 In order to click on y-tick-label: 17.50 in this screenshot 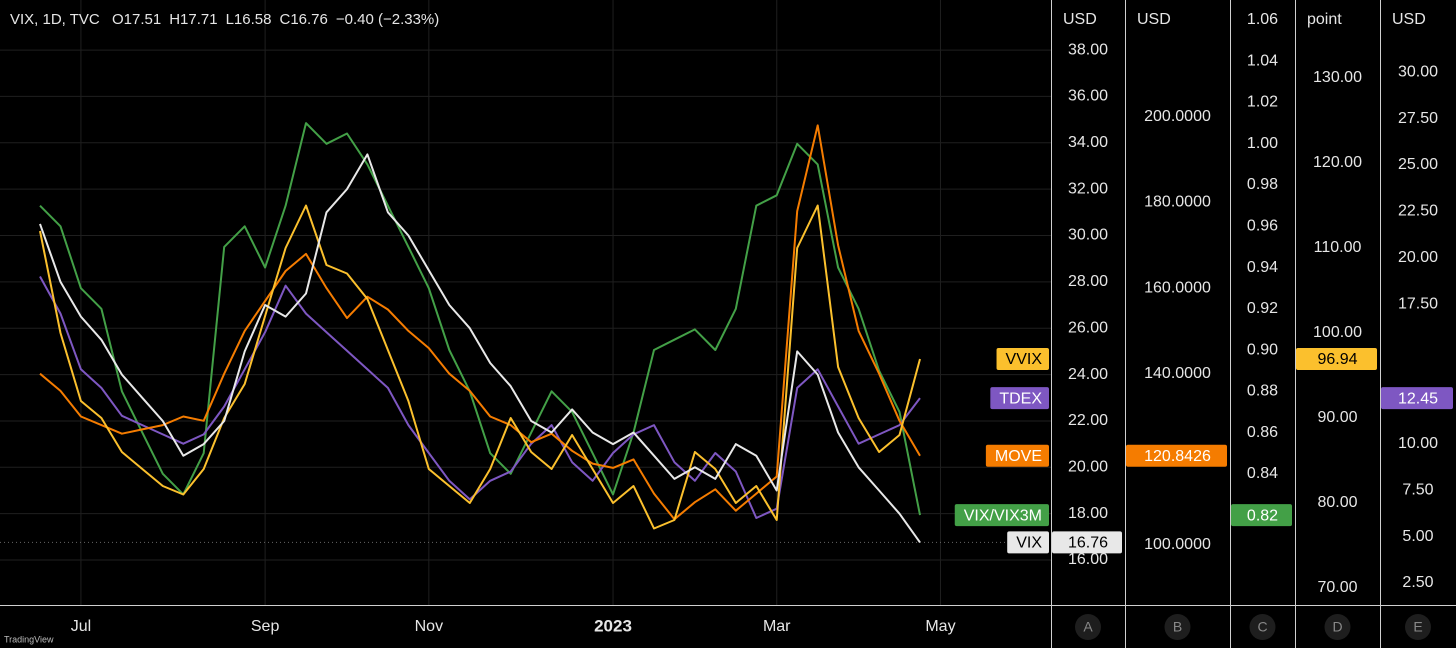, I will do `click(1418, 304)`.